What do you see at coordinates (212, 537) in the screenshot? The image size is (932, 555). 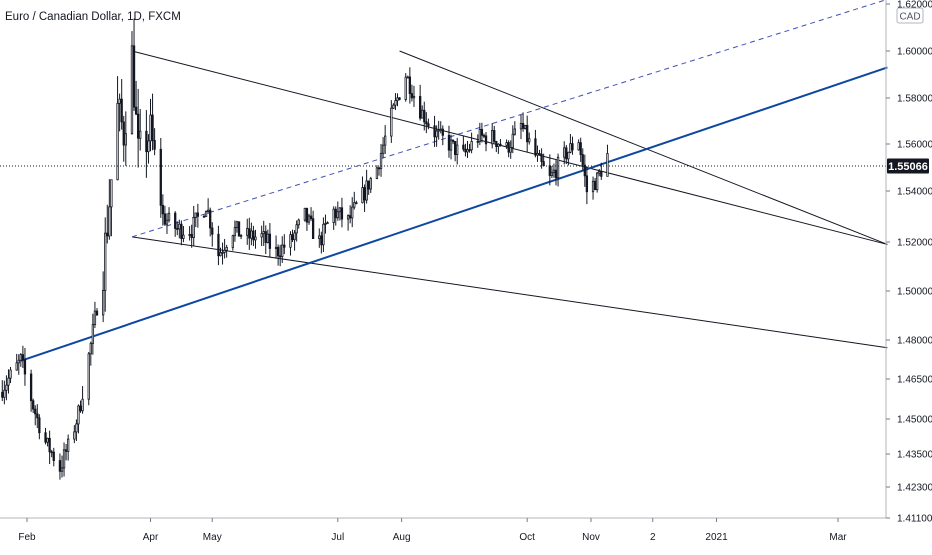 I see `x-tick-label: May` at bounding box center [212, 537].